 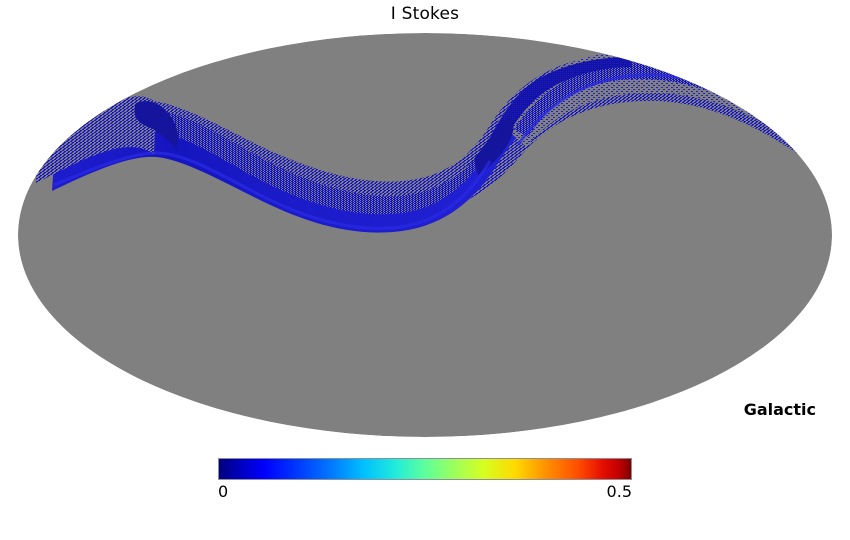 I want to click on scan-band-highlight, so click(x=272, y=190).